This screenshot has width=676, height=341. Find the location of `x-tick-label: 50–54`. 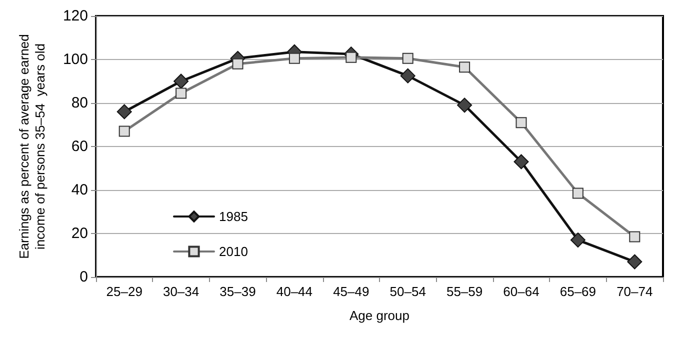

x-tick-label: 50–54 is located at coordinates (408, 291).